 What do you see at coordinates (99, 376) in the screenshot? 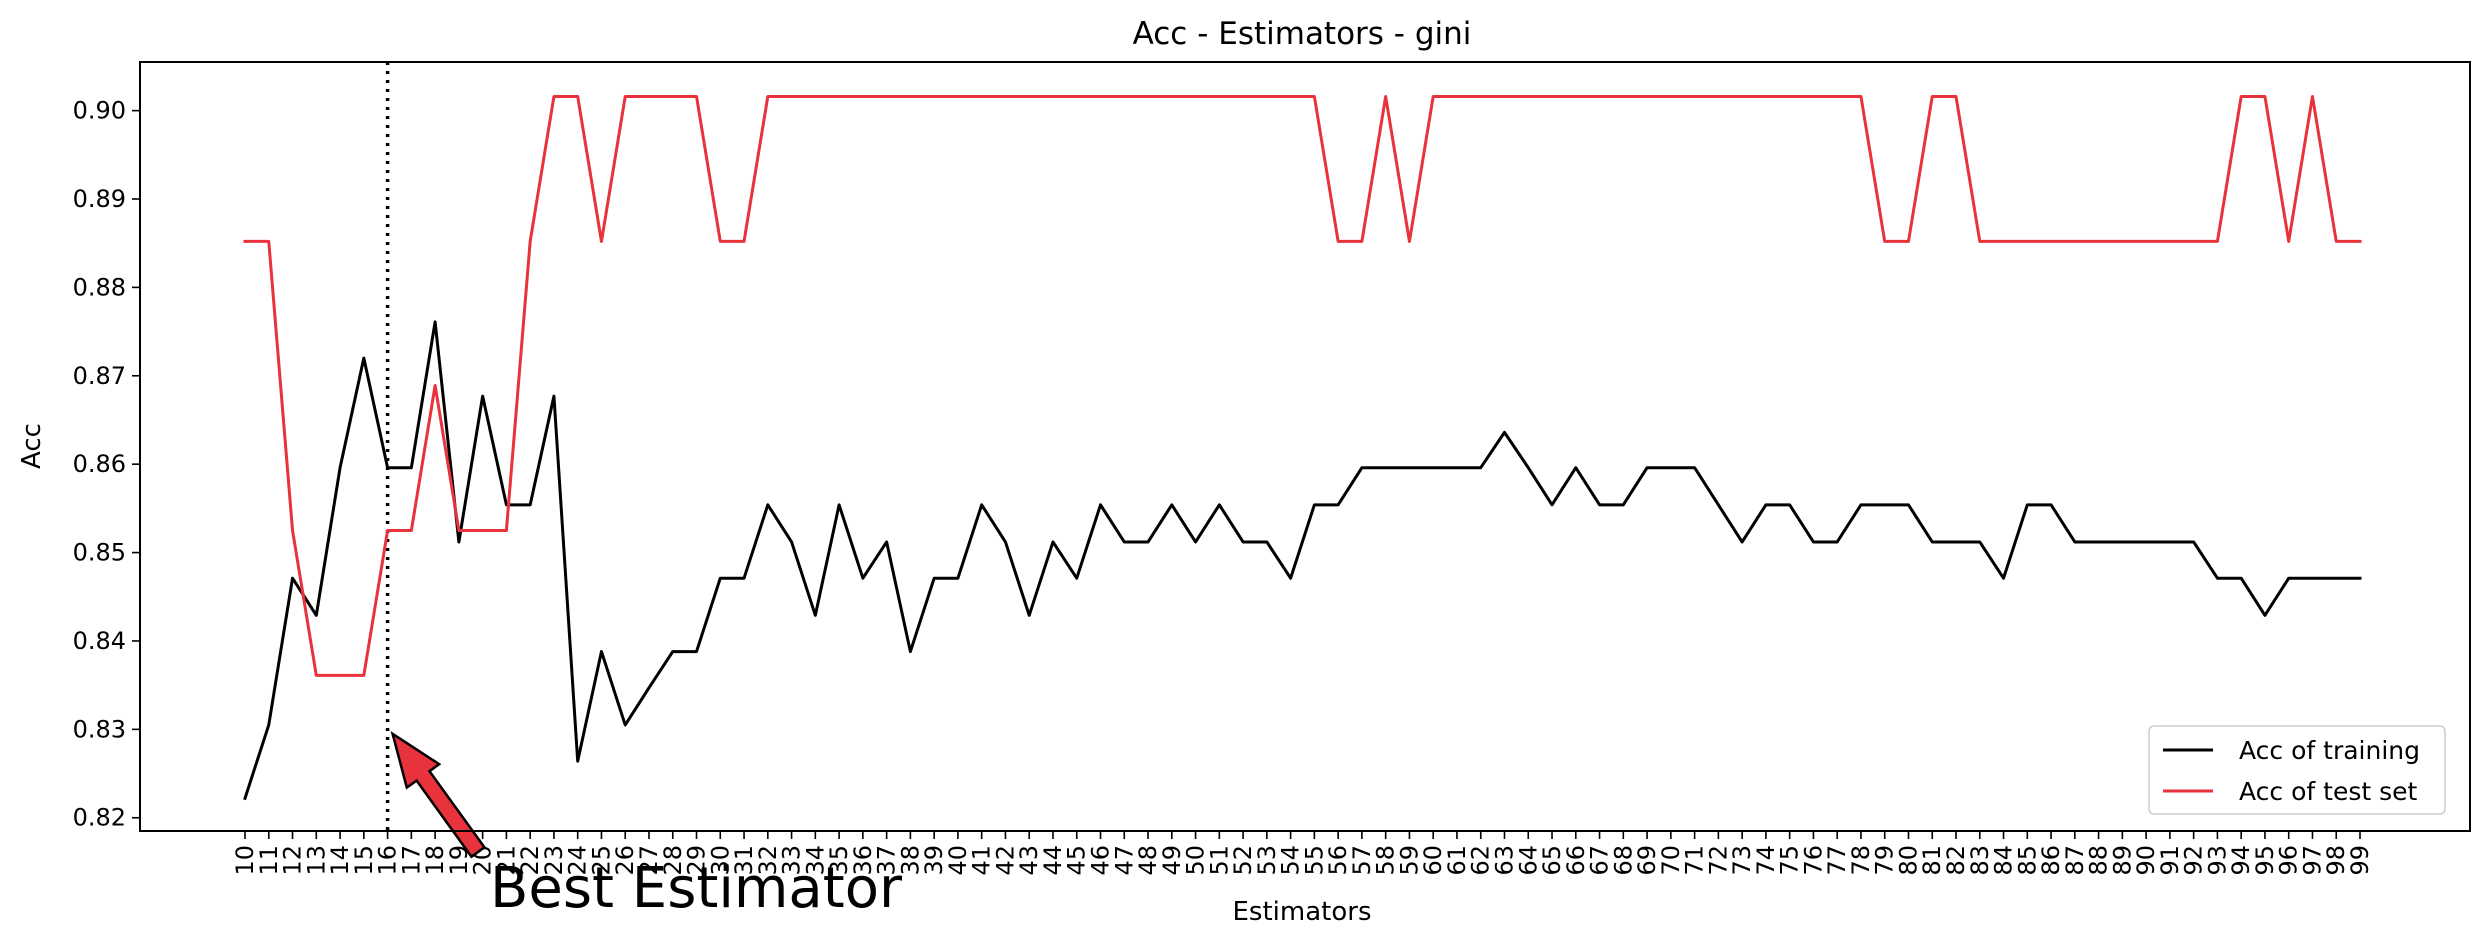
I see `y-tick-label: 0.87` at bounding box center [99, 376].